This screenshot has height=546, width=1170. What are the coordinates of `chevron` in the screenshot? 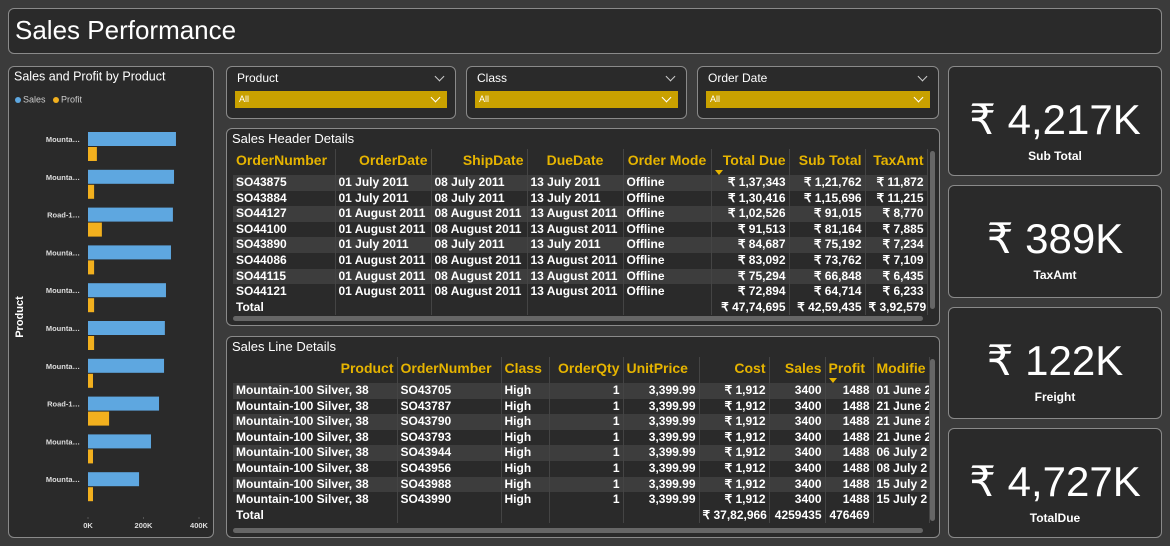 It's located at (666, 97).